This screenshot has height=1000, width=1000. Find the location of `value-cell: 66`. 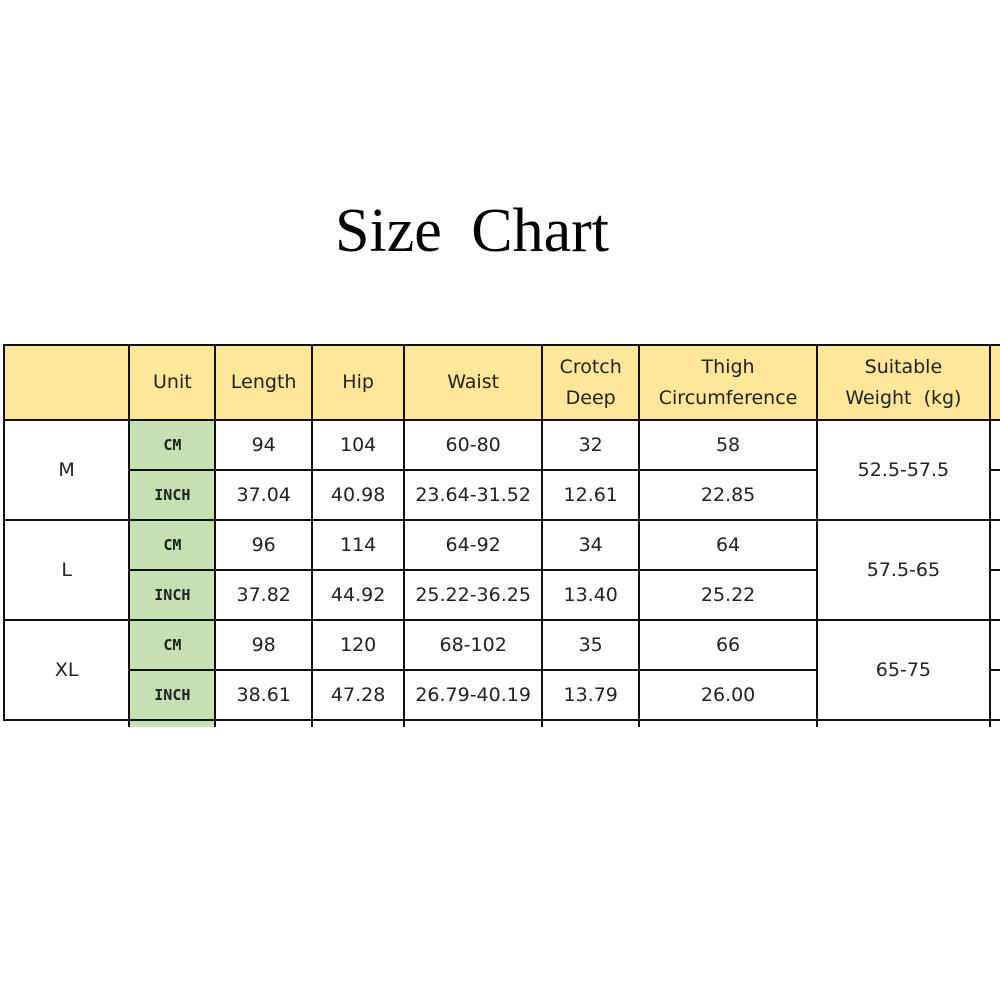

value-cell: 66 is located at coordinates (728, 645).